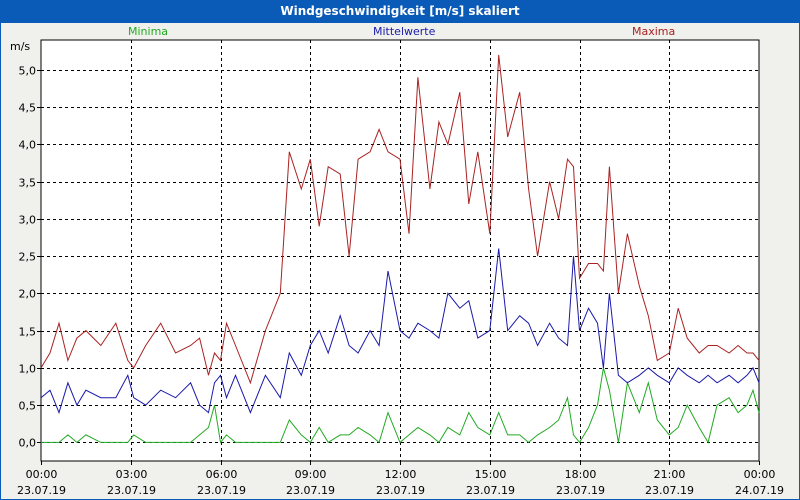 Image resolution: width=800 pixels, height=500 pixels. What do you see at coordinates (581, 474) in the screenshot?
I see `x-tick-time-label: 18:00` at bounding box center [581, 474].